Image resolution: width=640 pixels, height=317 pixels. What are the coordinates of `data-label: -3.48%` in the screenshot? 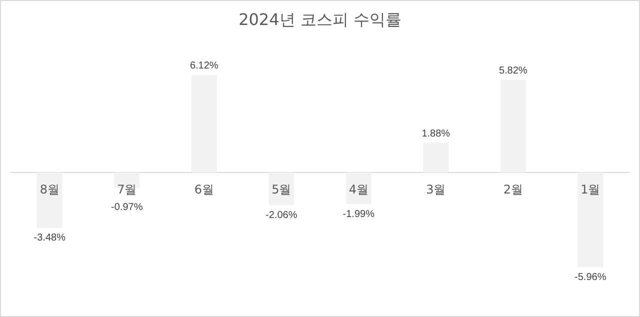 It's located at (50, 238).